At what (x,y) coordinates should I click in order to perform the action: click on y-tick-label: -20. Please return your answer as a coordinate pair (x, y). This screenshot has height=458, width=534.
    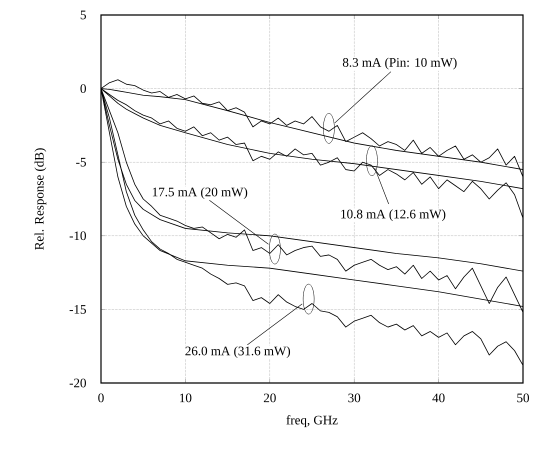
    Looking at the image, I should click on (78, 383).